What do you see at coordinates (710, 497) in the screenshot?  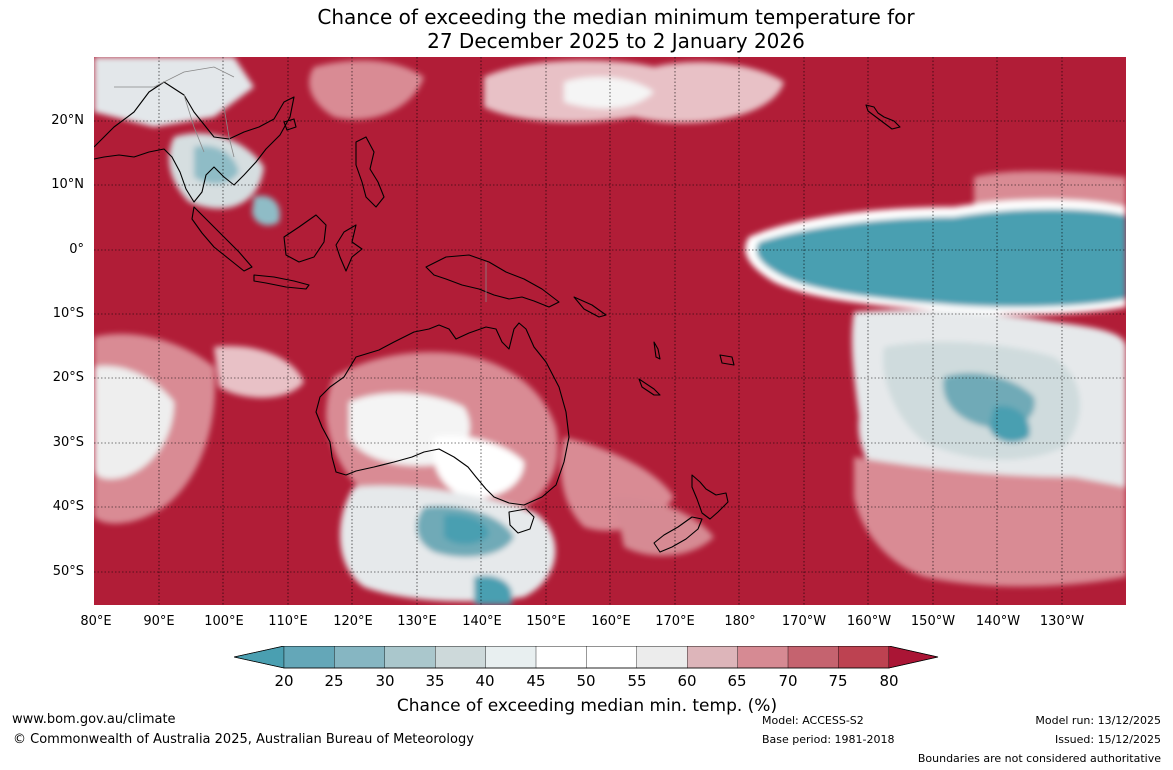 I see `new-zealand-north-coastline` at bounding box center [710, 497].